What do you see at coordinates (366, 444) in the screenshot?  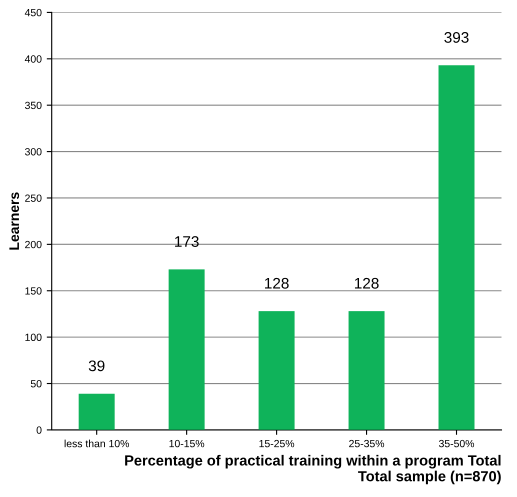 I see `x-tick-label: 25-35%` at bounding box center [366, 444].